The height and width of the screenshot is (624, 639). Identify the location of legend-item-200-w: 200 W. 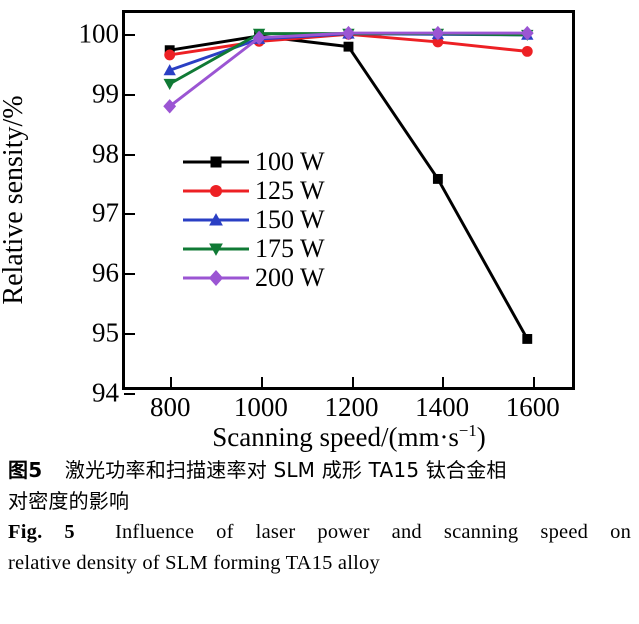
(254, 277).